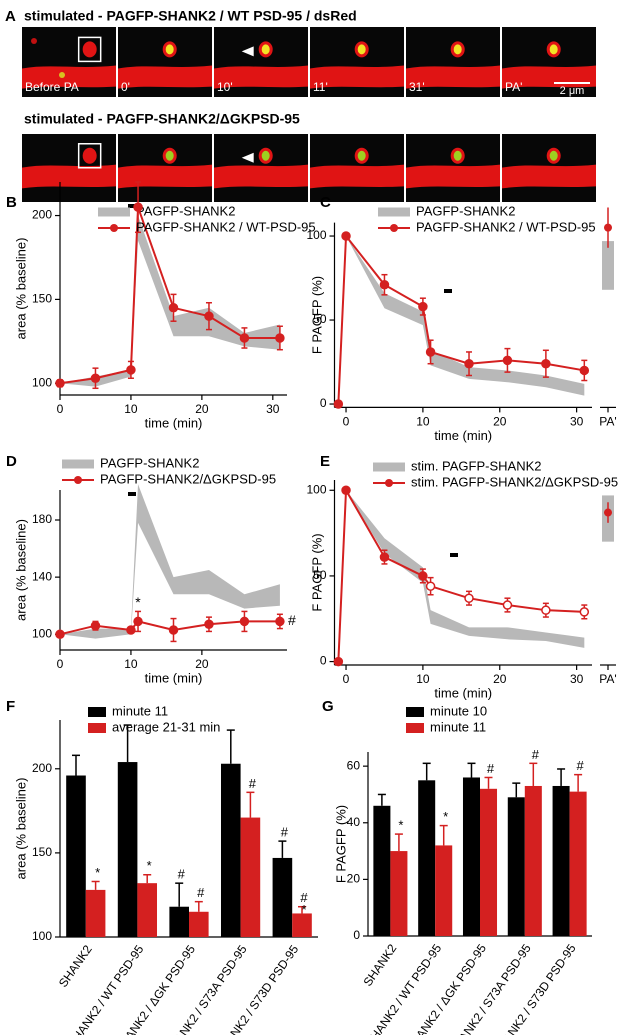 This screenshot has width=634, height=1035. What do you see at coordinates (10, 16) in the screenshot?
I see `panel-label: A` at bounding box center [10, 16].